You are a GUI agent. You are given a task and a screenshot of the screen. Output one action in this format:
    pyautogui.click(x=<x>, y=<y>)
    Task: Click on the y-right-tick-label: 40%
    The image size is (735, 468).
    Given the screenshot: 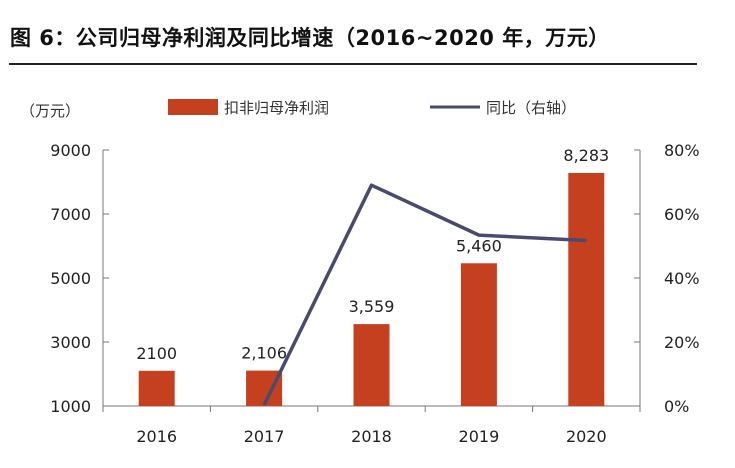 What is the action you would take?
    pyautogui.click(x=682, y=278)
    